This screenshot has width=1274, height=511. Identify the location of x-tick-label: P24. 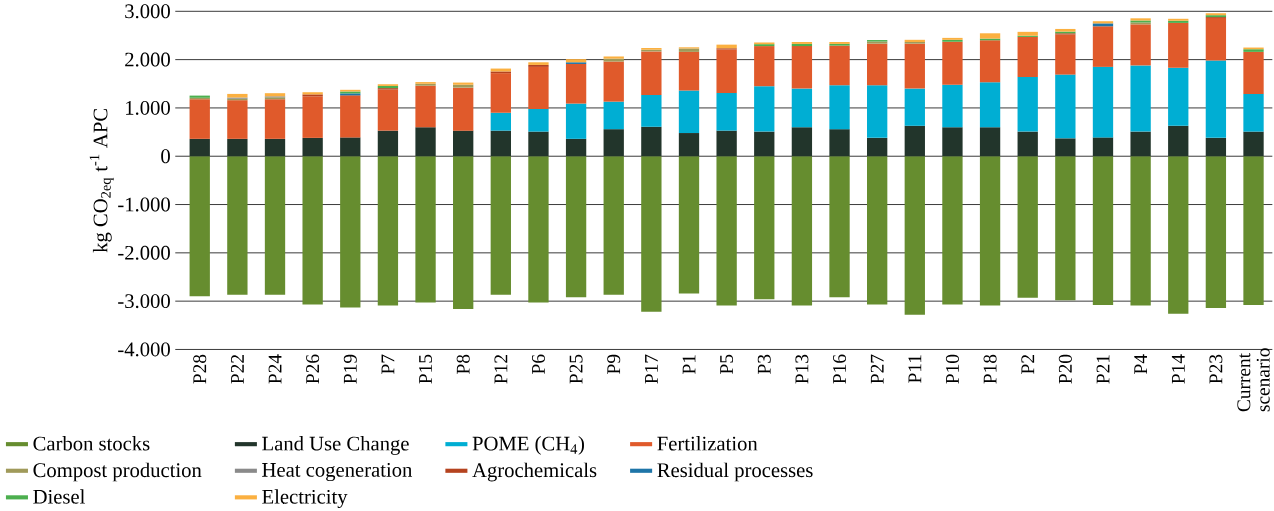
(275, 369).